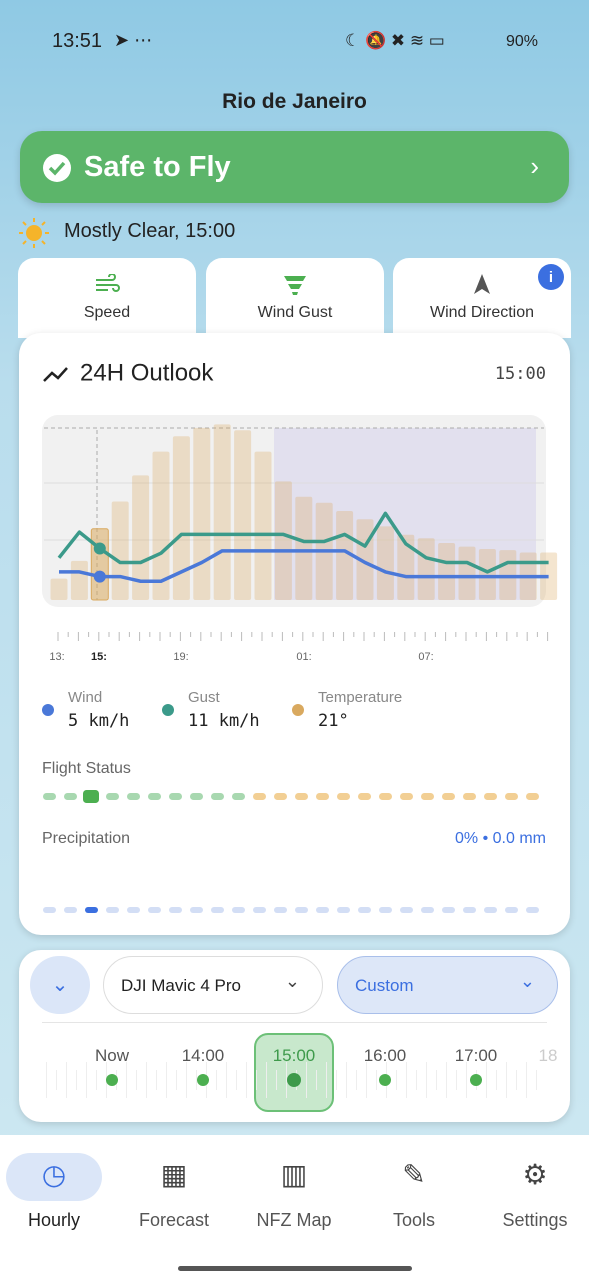  What do you see at coordinates (174, 1174) in the screenshot?
I see `nav-icon: ▦` at bounding box center [174, 1174].